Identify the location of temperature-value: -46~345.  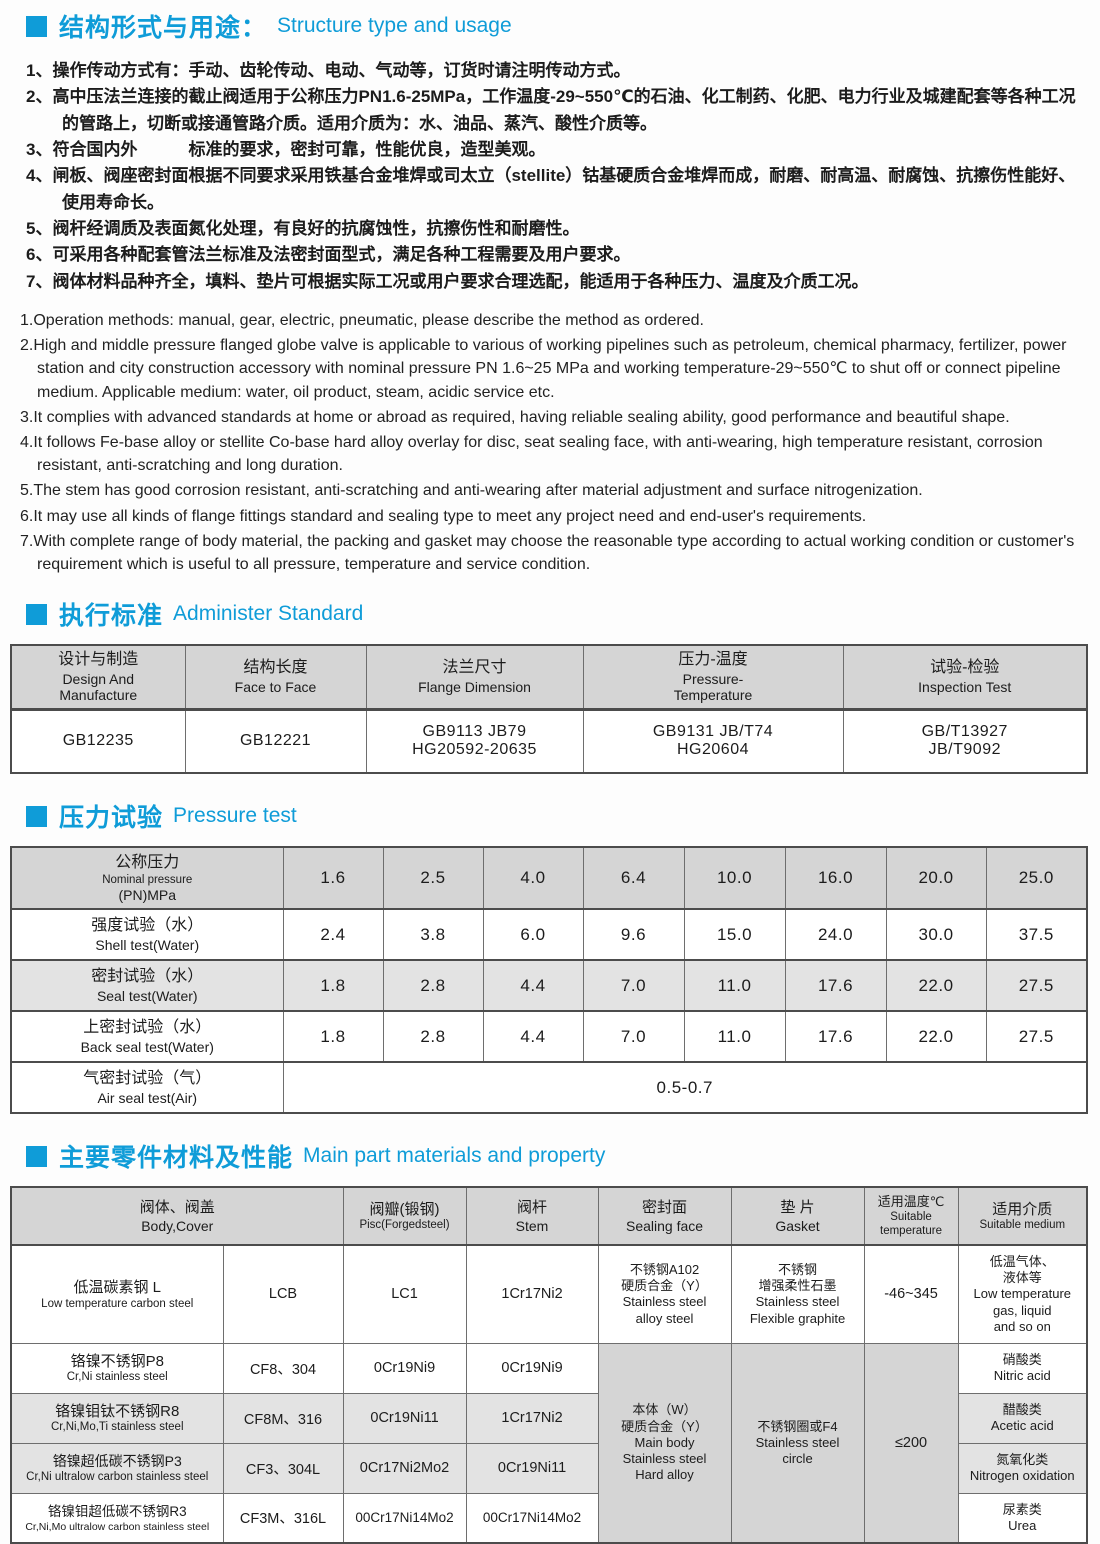
(911, 1294).